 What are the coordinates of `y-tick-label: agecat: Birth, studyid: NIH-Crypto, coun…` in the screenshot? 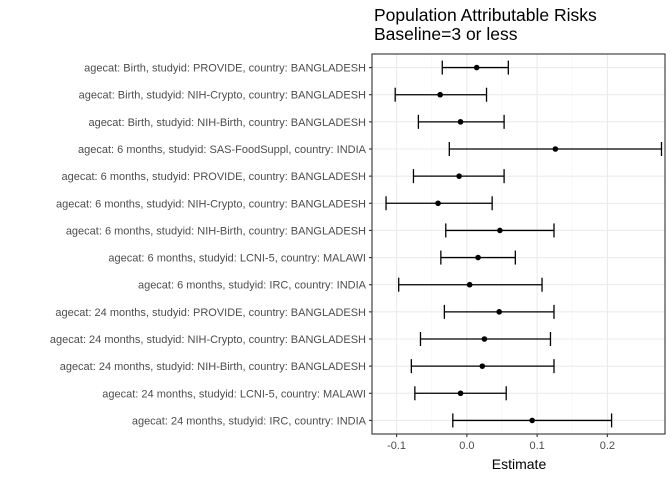 It's located at (222, 96).